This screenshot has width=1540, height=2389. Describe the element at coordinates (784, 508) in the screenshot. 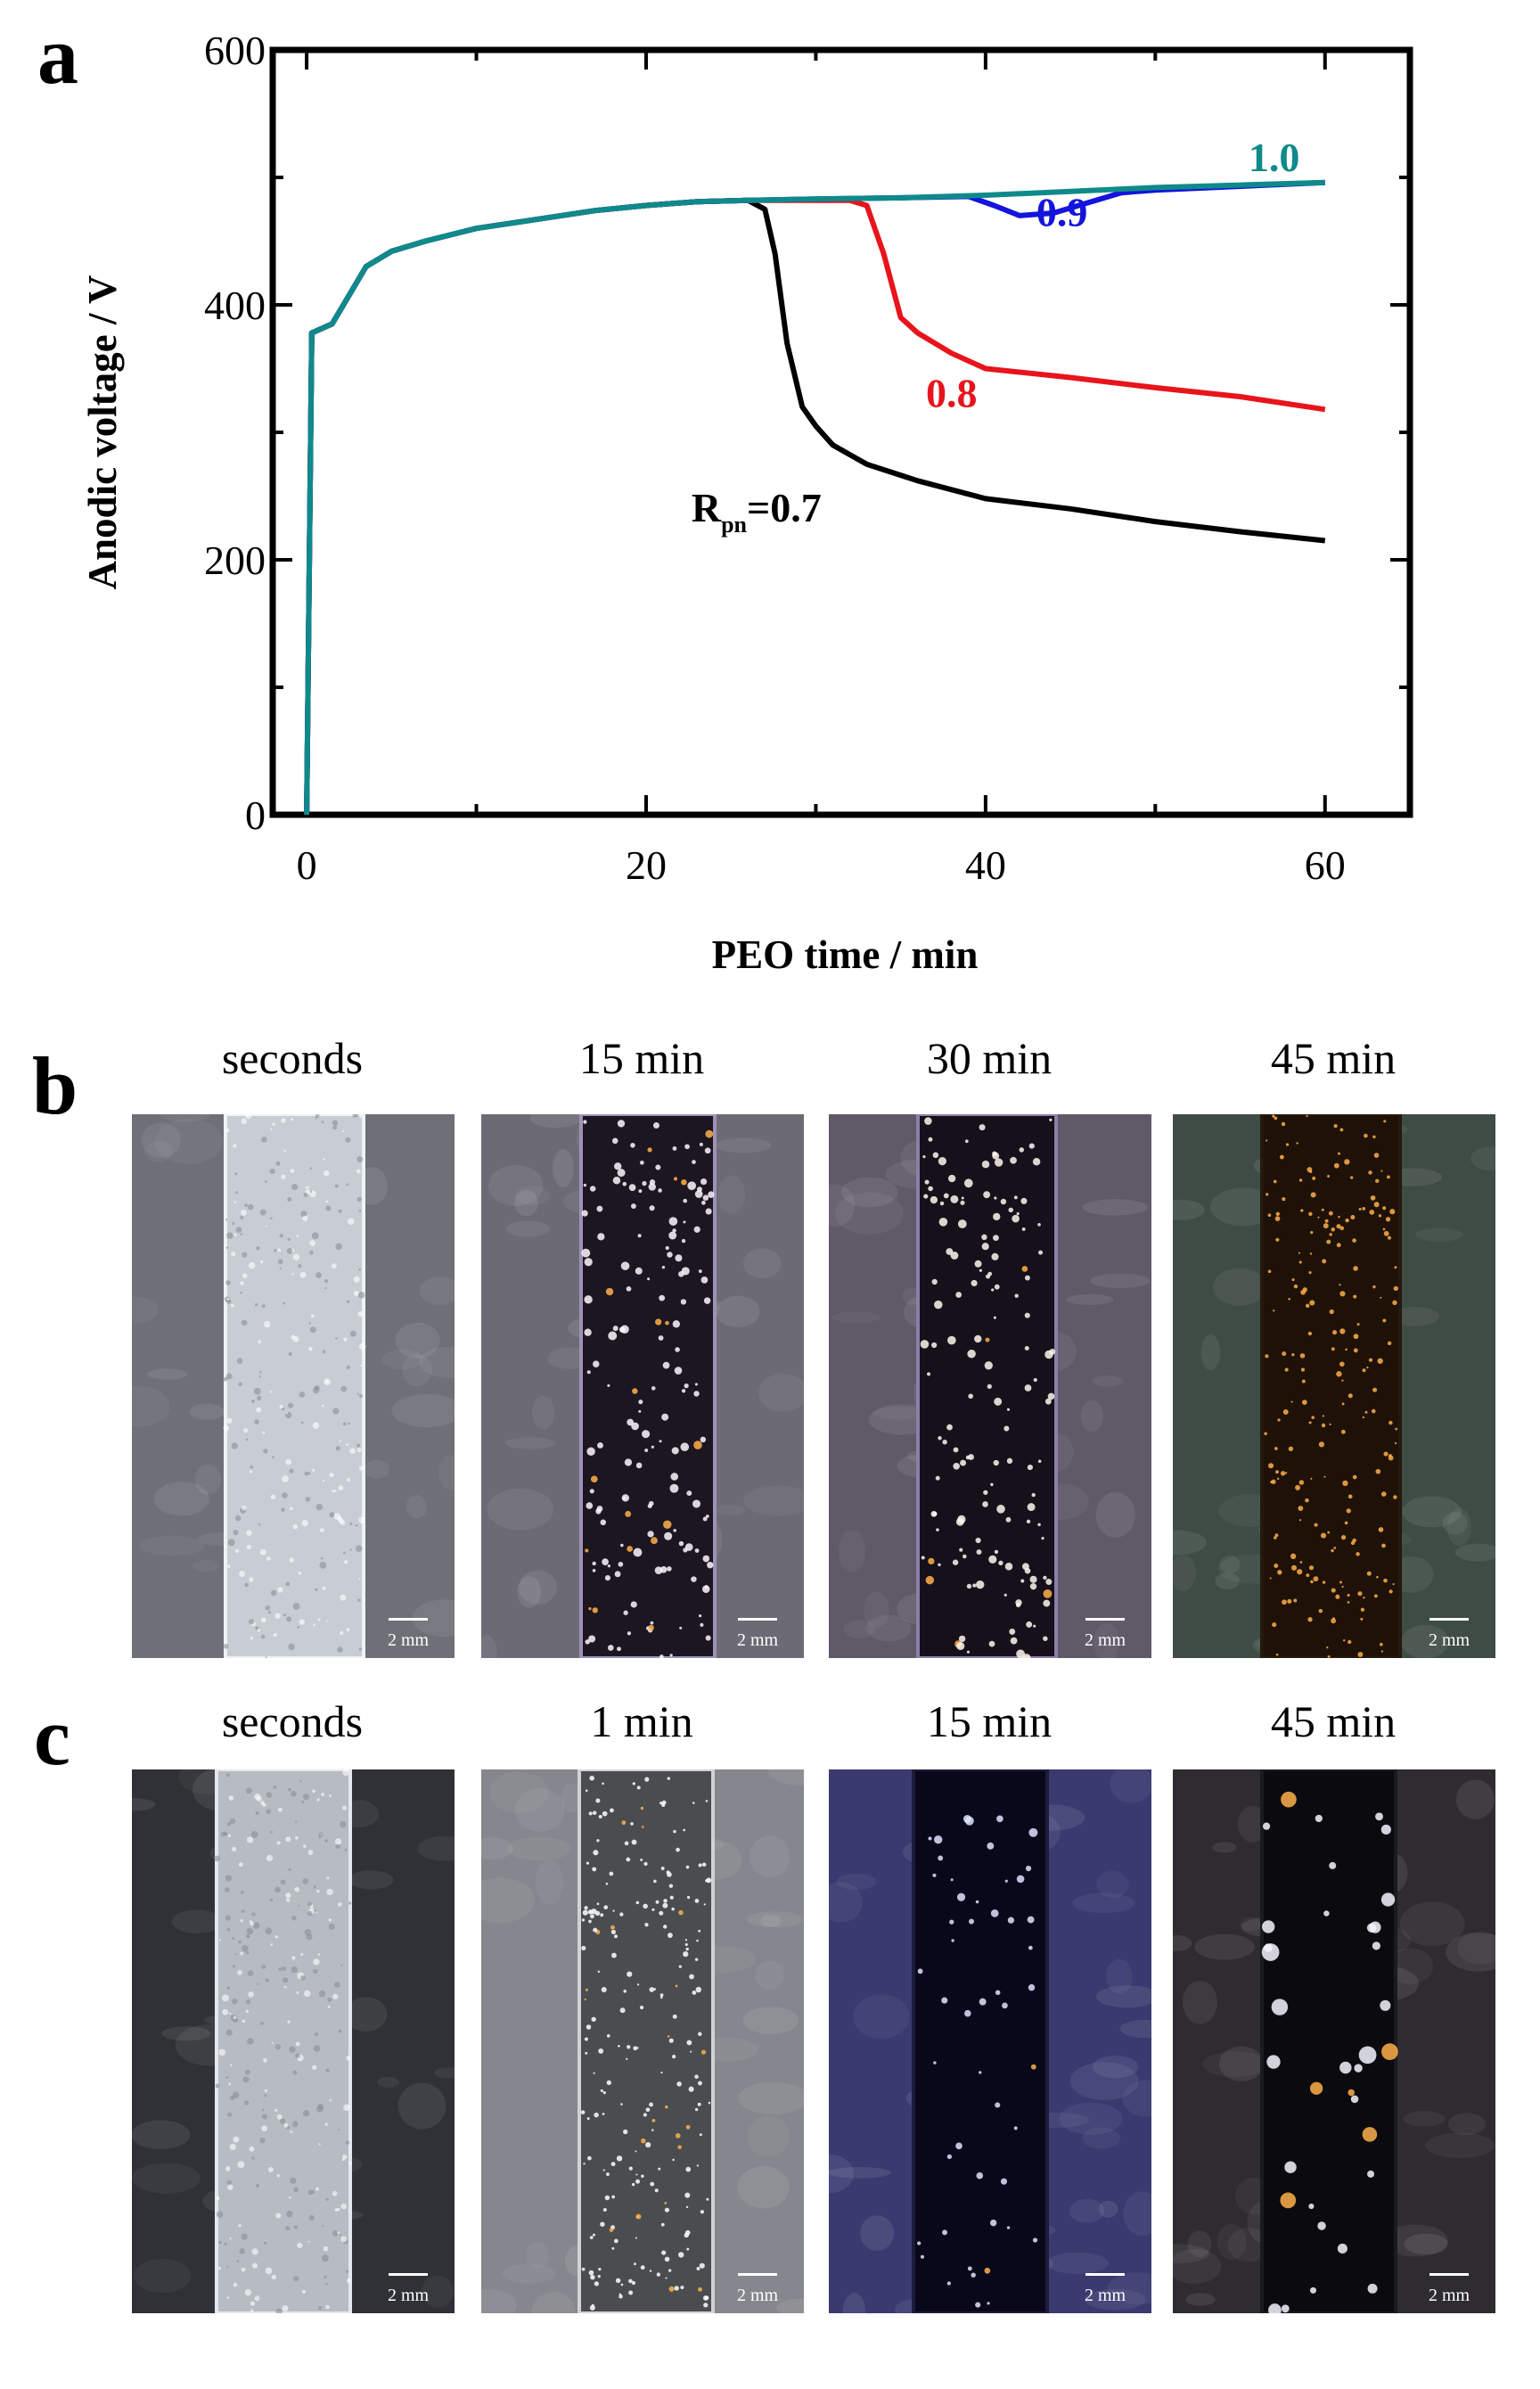

I see `series-label-value: =0.7` at that location.